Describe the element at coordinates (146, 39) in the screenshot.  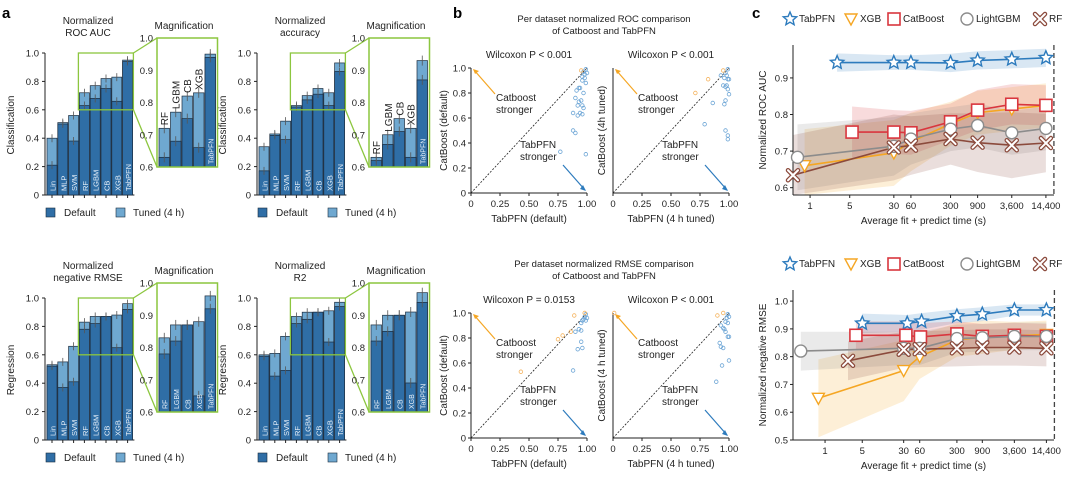
I see `inset-y-tick-label: 1.0` at that location.